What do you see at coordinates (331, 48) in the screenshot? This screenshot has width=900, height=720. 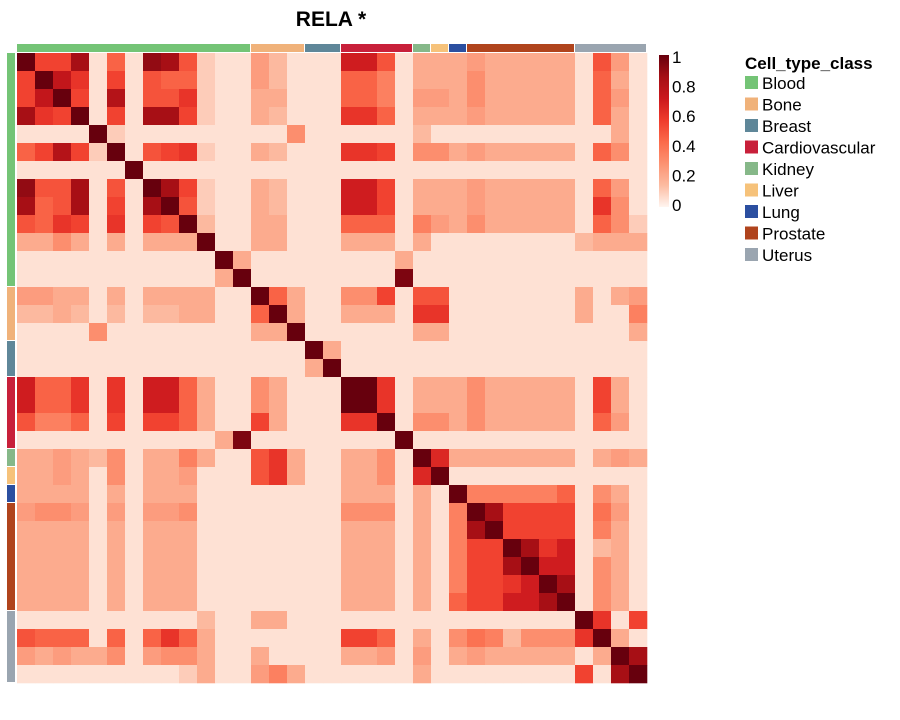 I see `top-annotation-bar` at bounding box center [331, 48].